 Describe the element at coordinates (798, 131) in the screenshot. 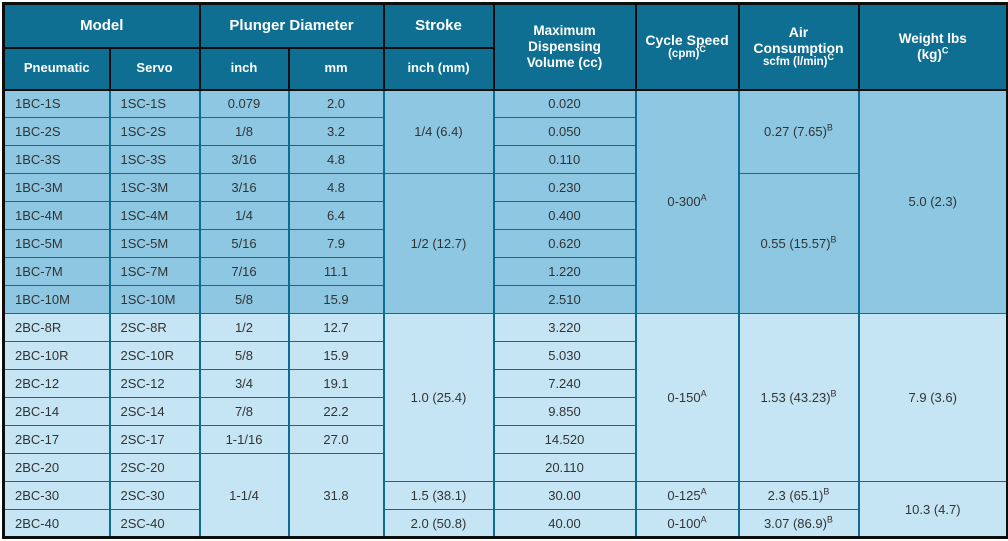

I see `cell-air-consumption: 0.27 (7.65)B` at that location.